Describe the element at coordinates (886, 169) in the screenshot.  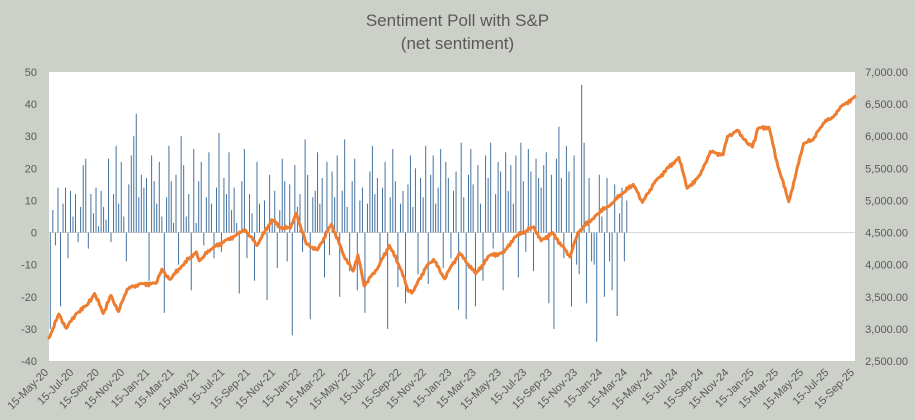
I see `right-axis-tick-label: 5,500.00` at that location.